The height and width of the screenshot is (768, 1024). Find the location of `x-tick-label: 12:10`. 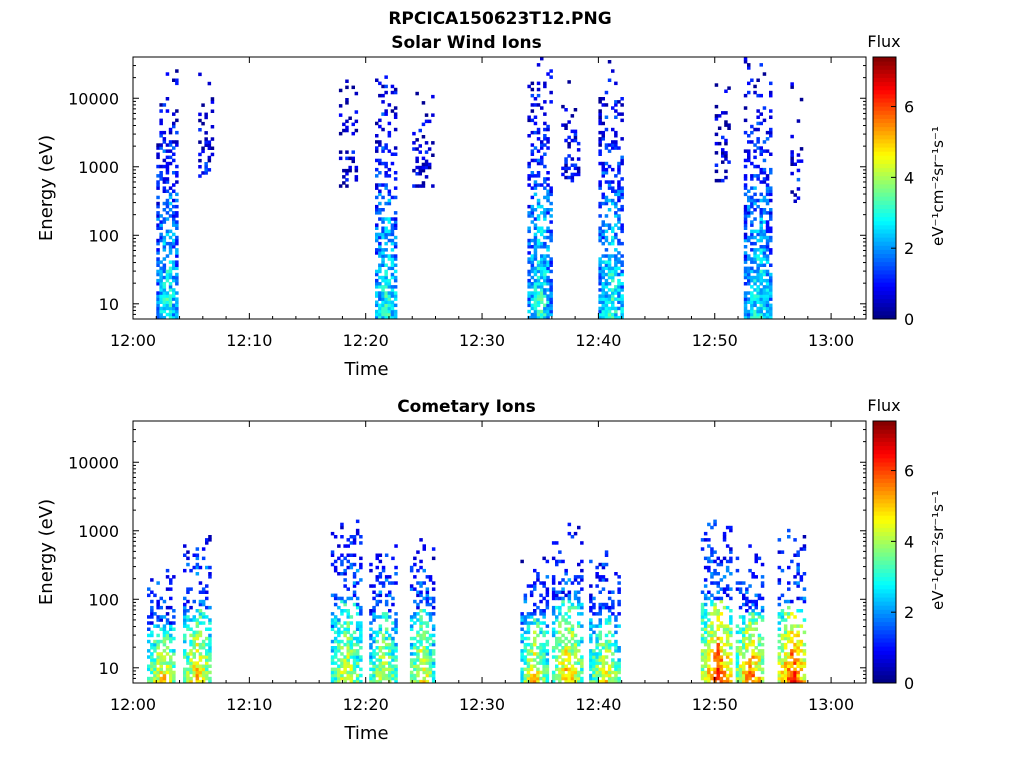

x-tick-label: 12:10 is located at coordinates (249, 340).